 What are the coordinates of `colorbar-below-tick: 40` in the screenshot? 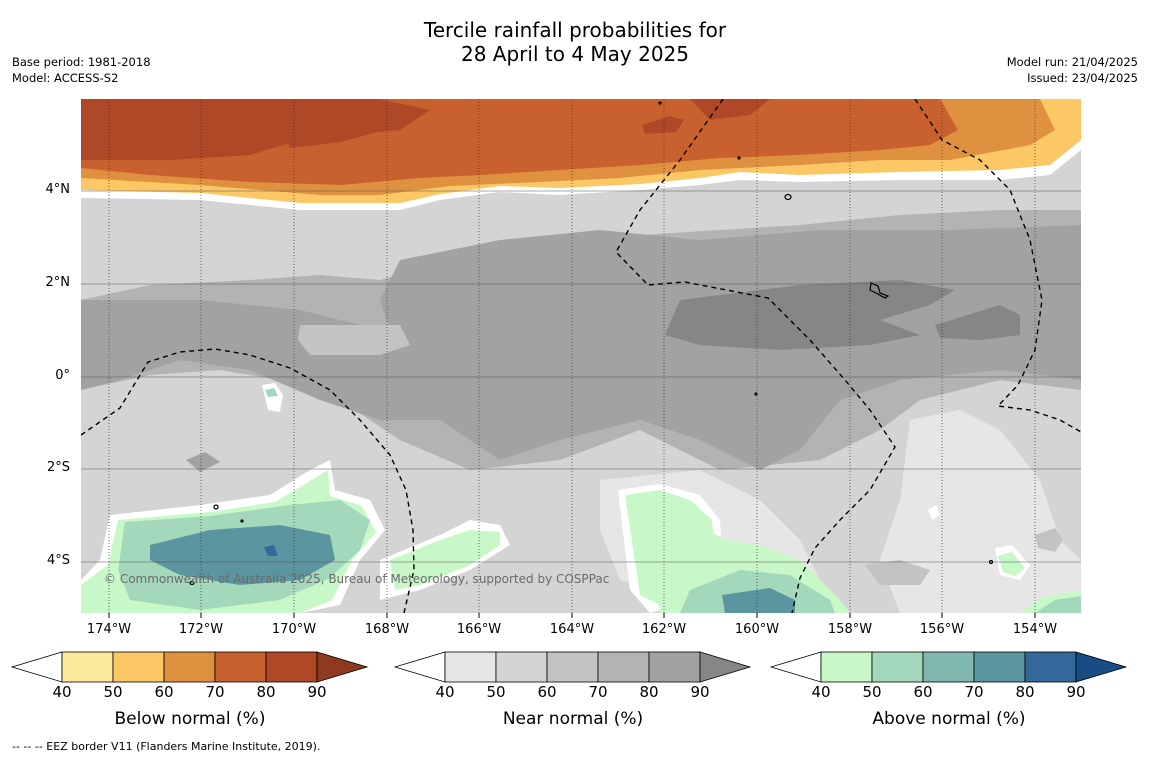 It's located at (62, 692).